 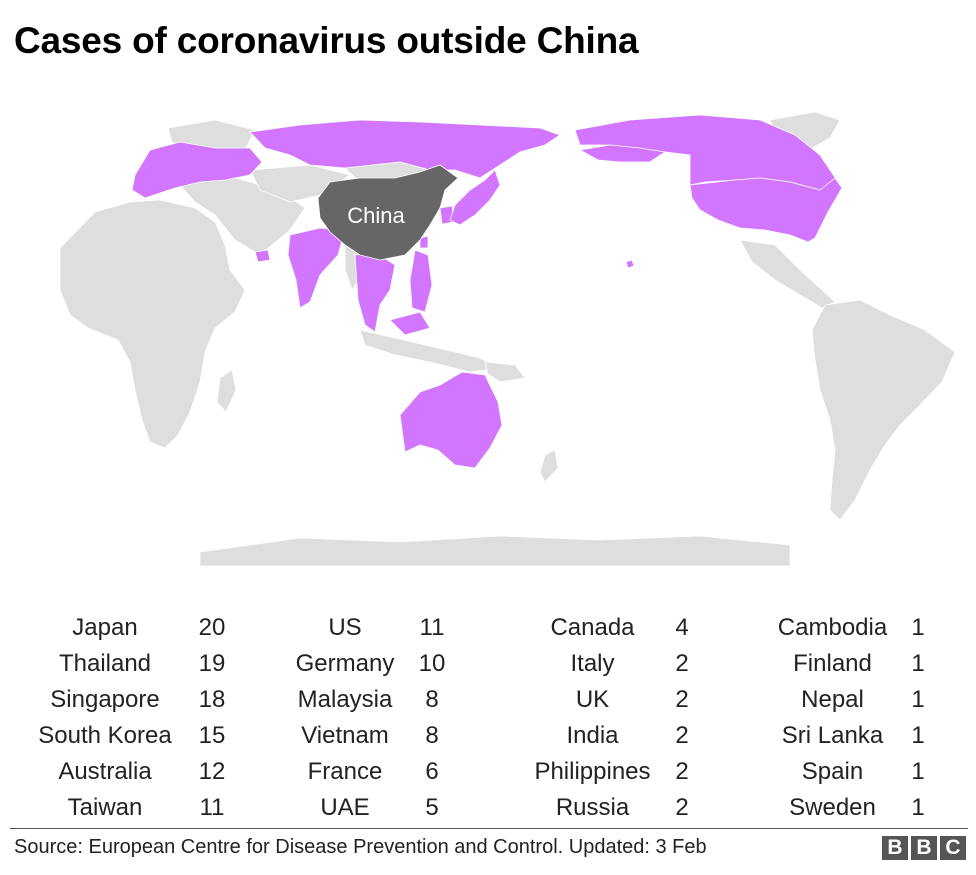 What do you see at coordinates (432, 771) in the screenshot?
I see `case-count: 6` at bounding box center [432, 771].